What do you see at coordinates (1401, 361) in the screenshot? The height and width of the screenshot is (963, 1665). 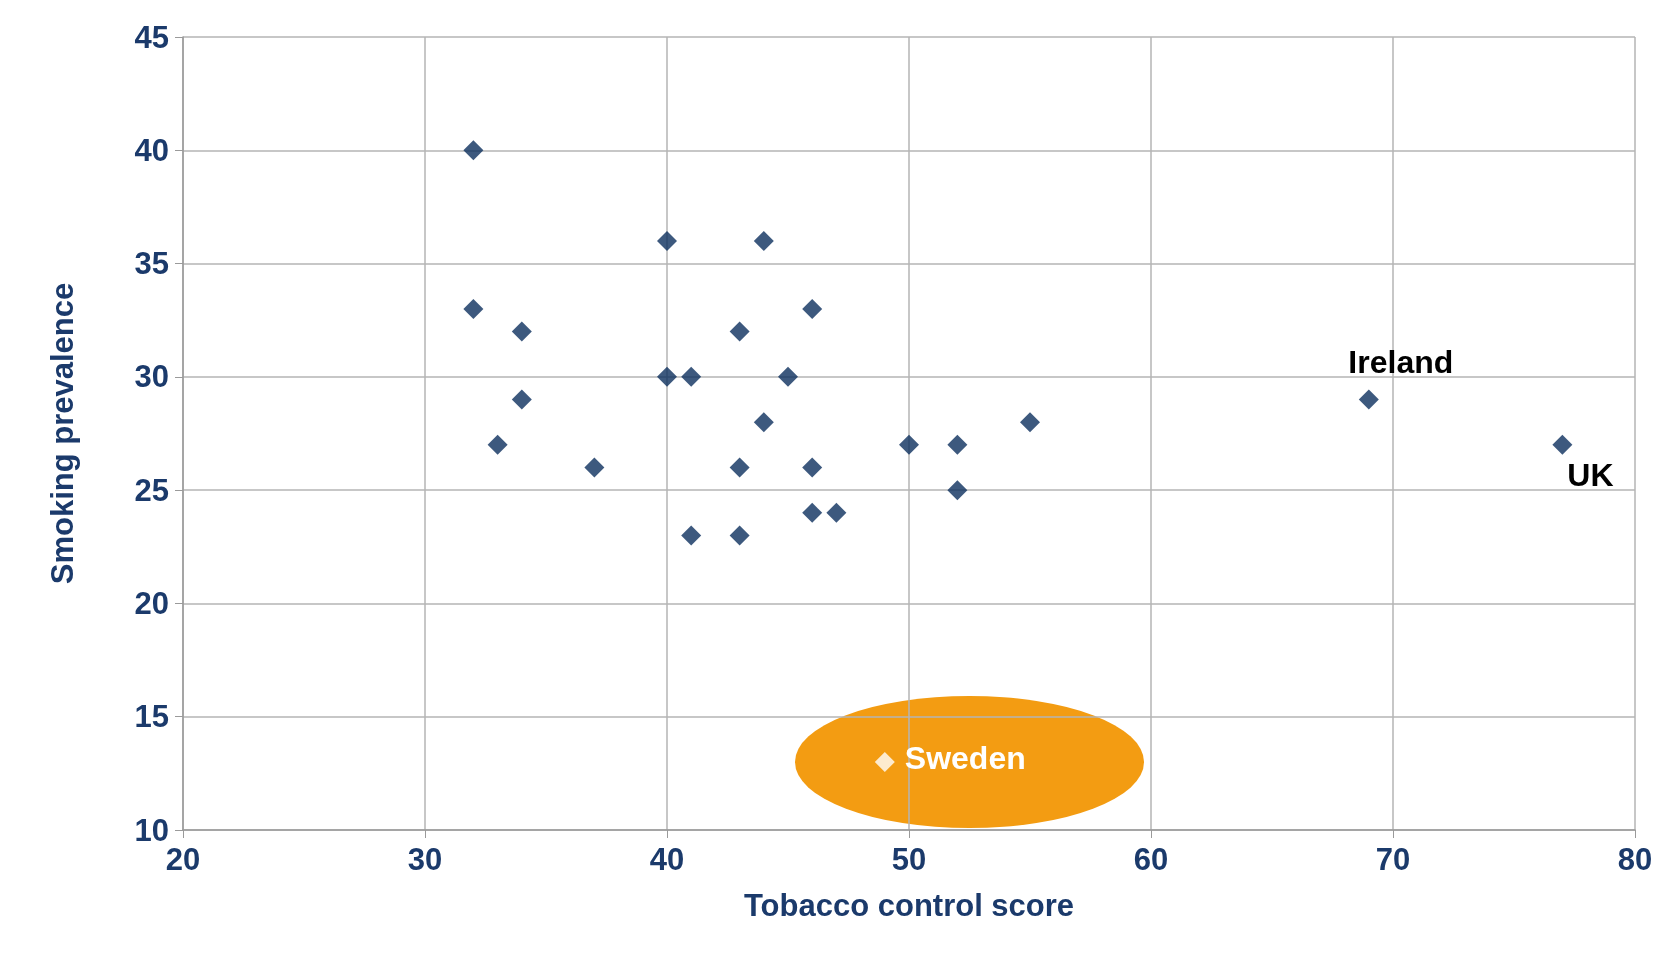 I see `annotation: Ireland` at bounding box center [1401, 361].